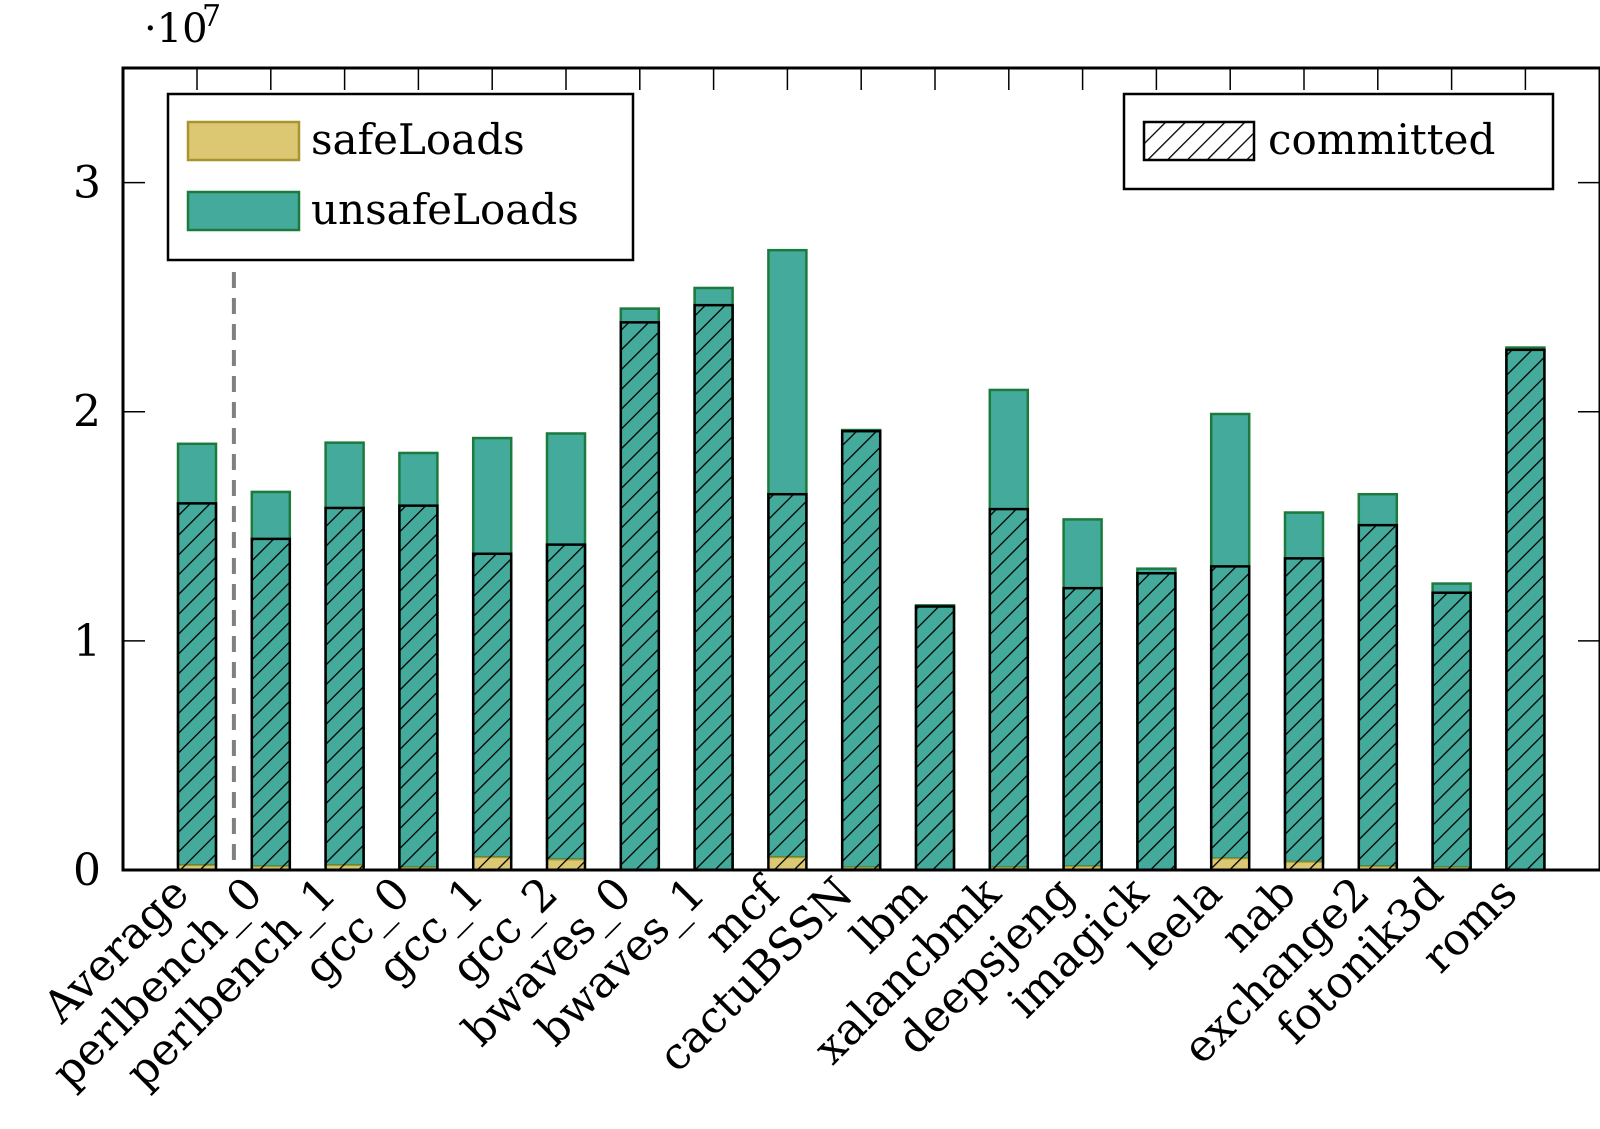  I want to click on legend-swatch-safeloads, so click(243, 141).